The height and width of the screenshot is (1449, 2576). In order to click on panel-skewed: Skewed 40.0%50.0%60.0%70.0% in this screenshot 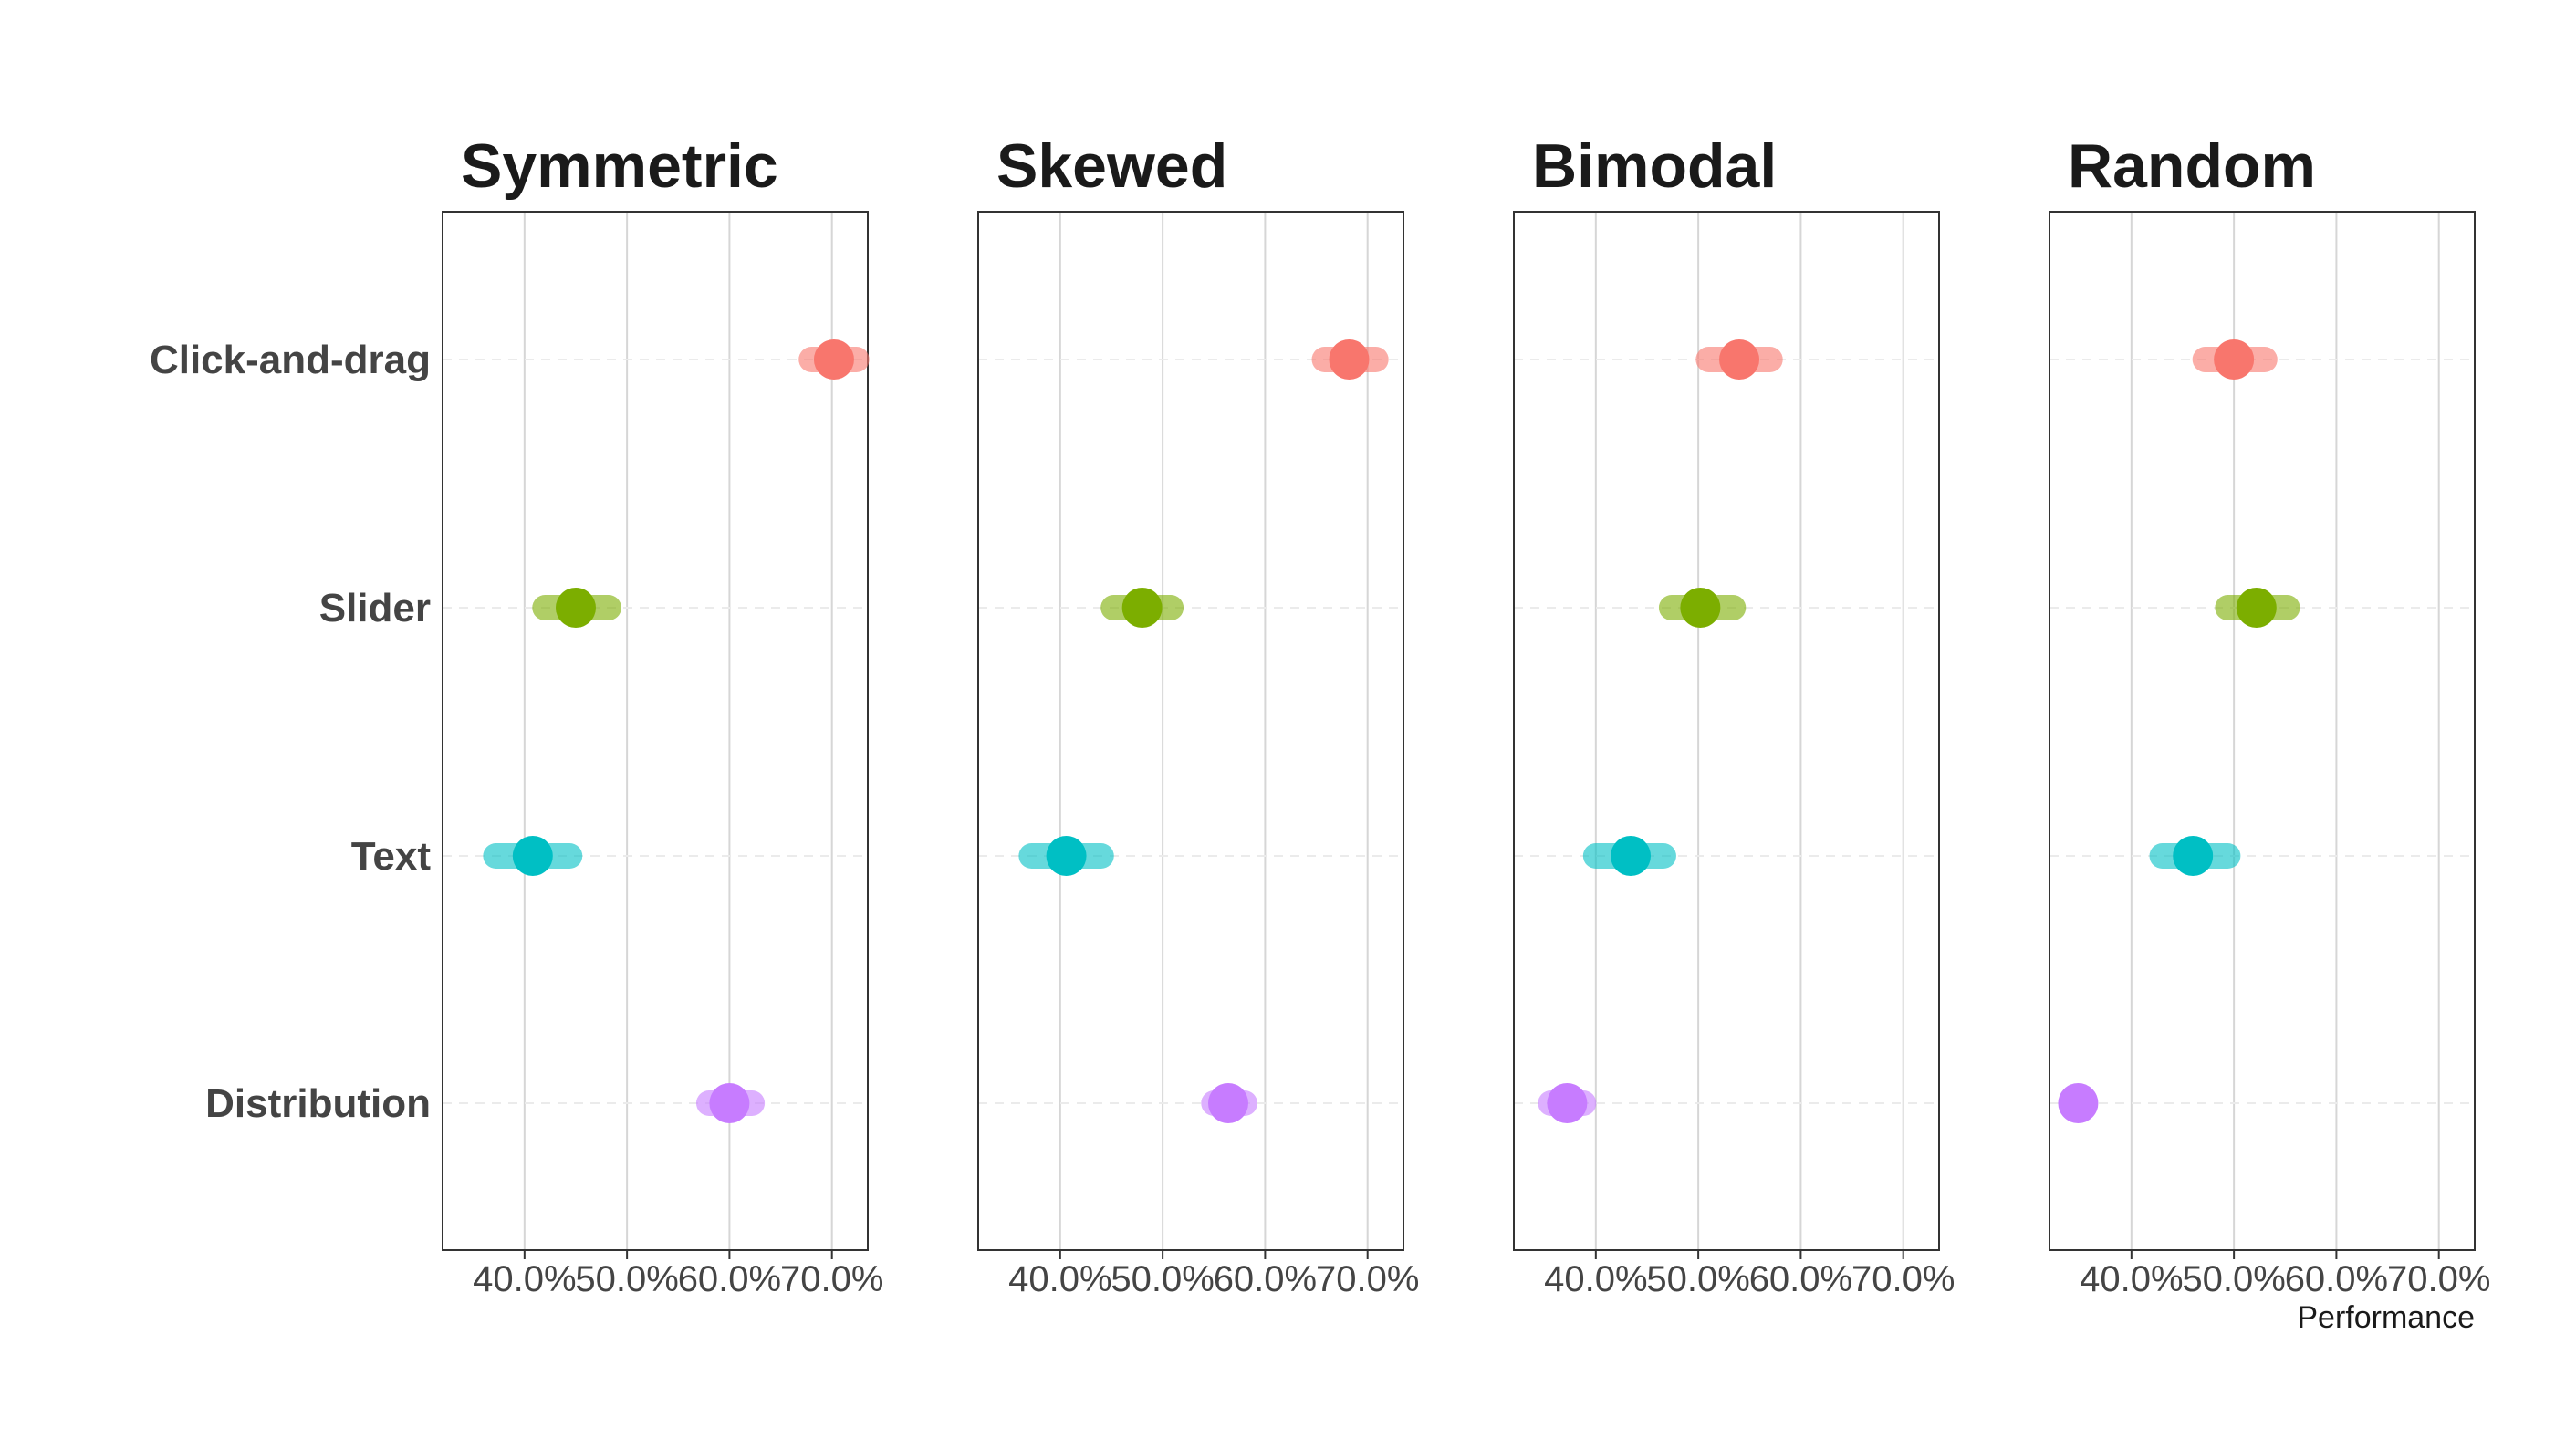, I will do `click(1198, 715)`.